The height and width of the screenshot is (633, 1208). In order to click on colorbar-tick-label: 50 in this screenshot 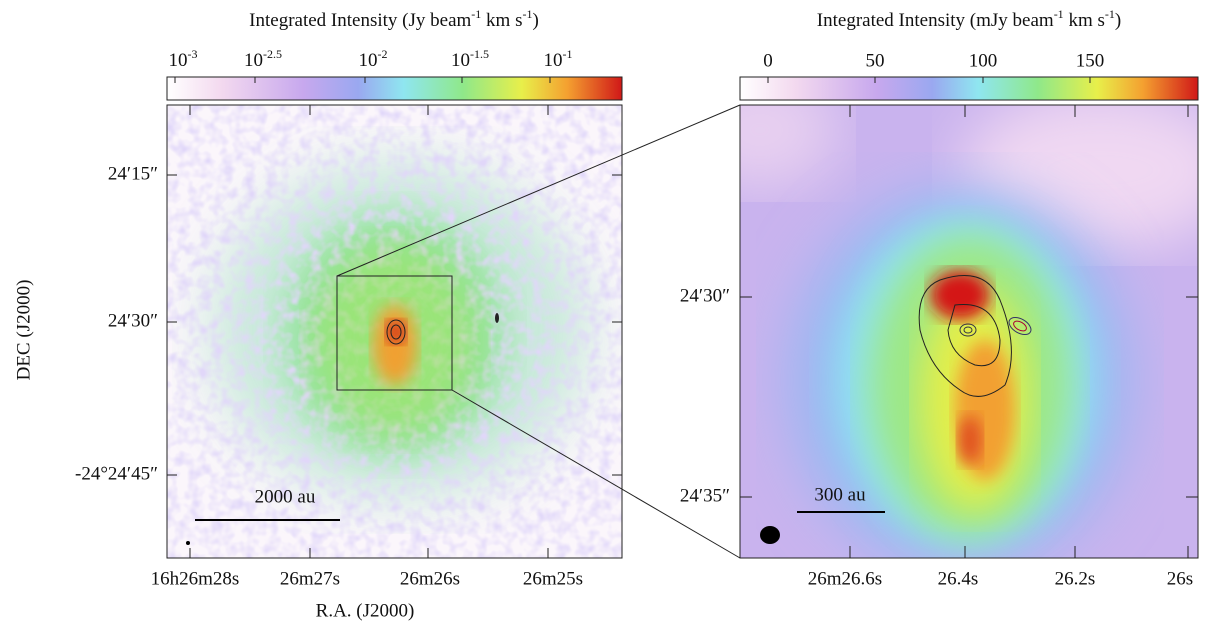, I will do `click(875, 60)`.